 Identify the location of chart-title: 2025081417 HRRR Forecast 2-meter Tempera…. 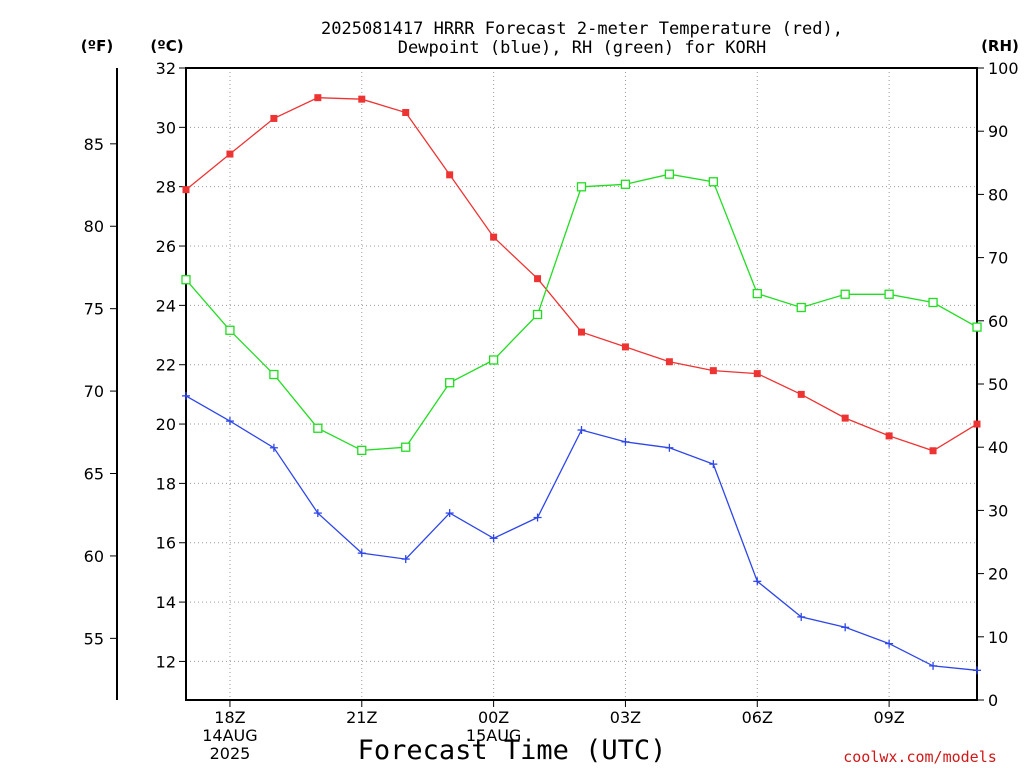
(582, 38).